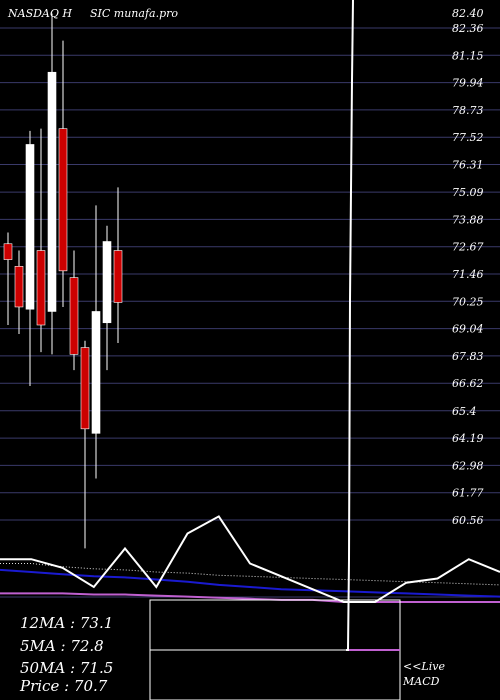 The width and height of the screenshot is (500, 700). What do you see at coordinates (64, 686) in the screenshot?
I see `stat-price: Price : 70.7` at bounding box center [64, 686].